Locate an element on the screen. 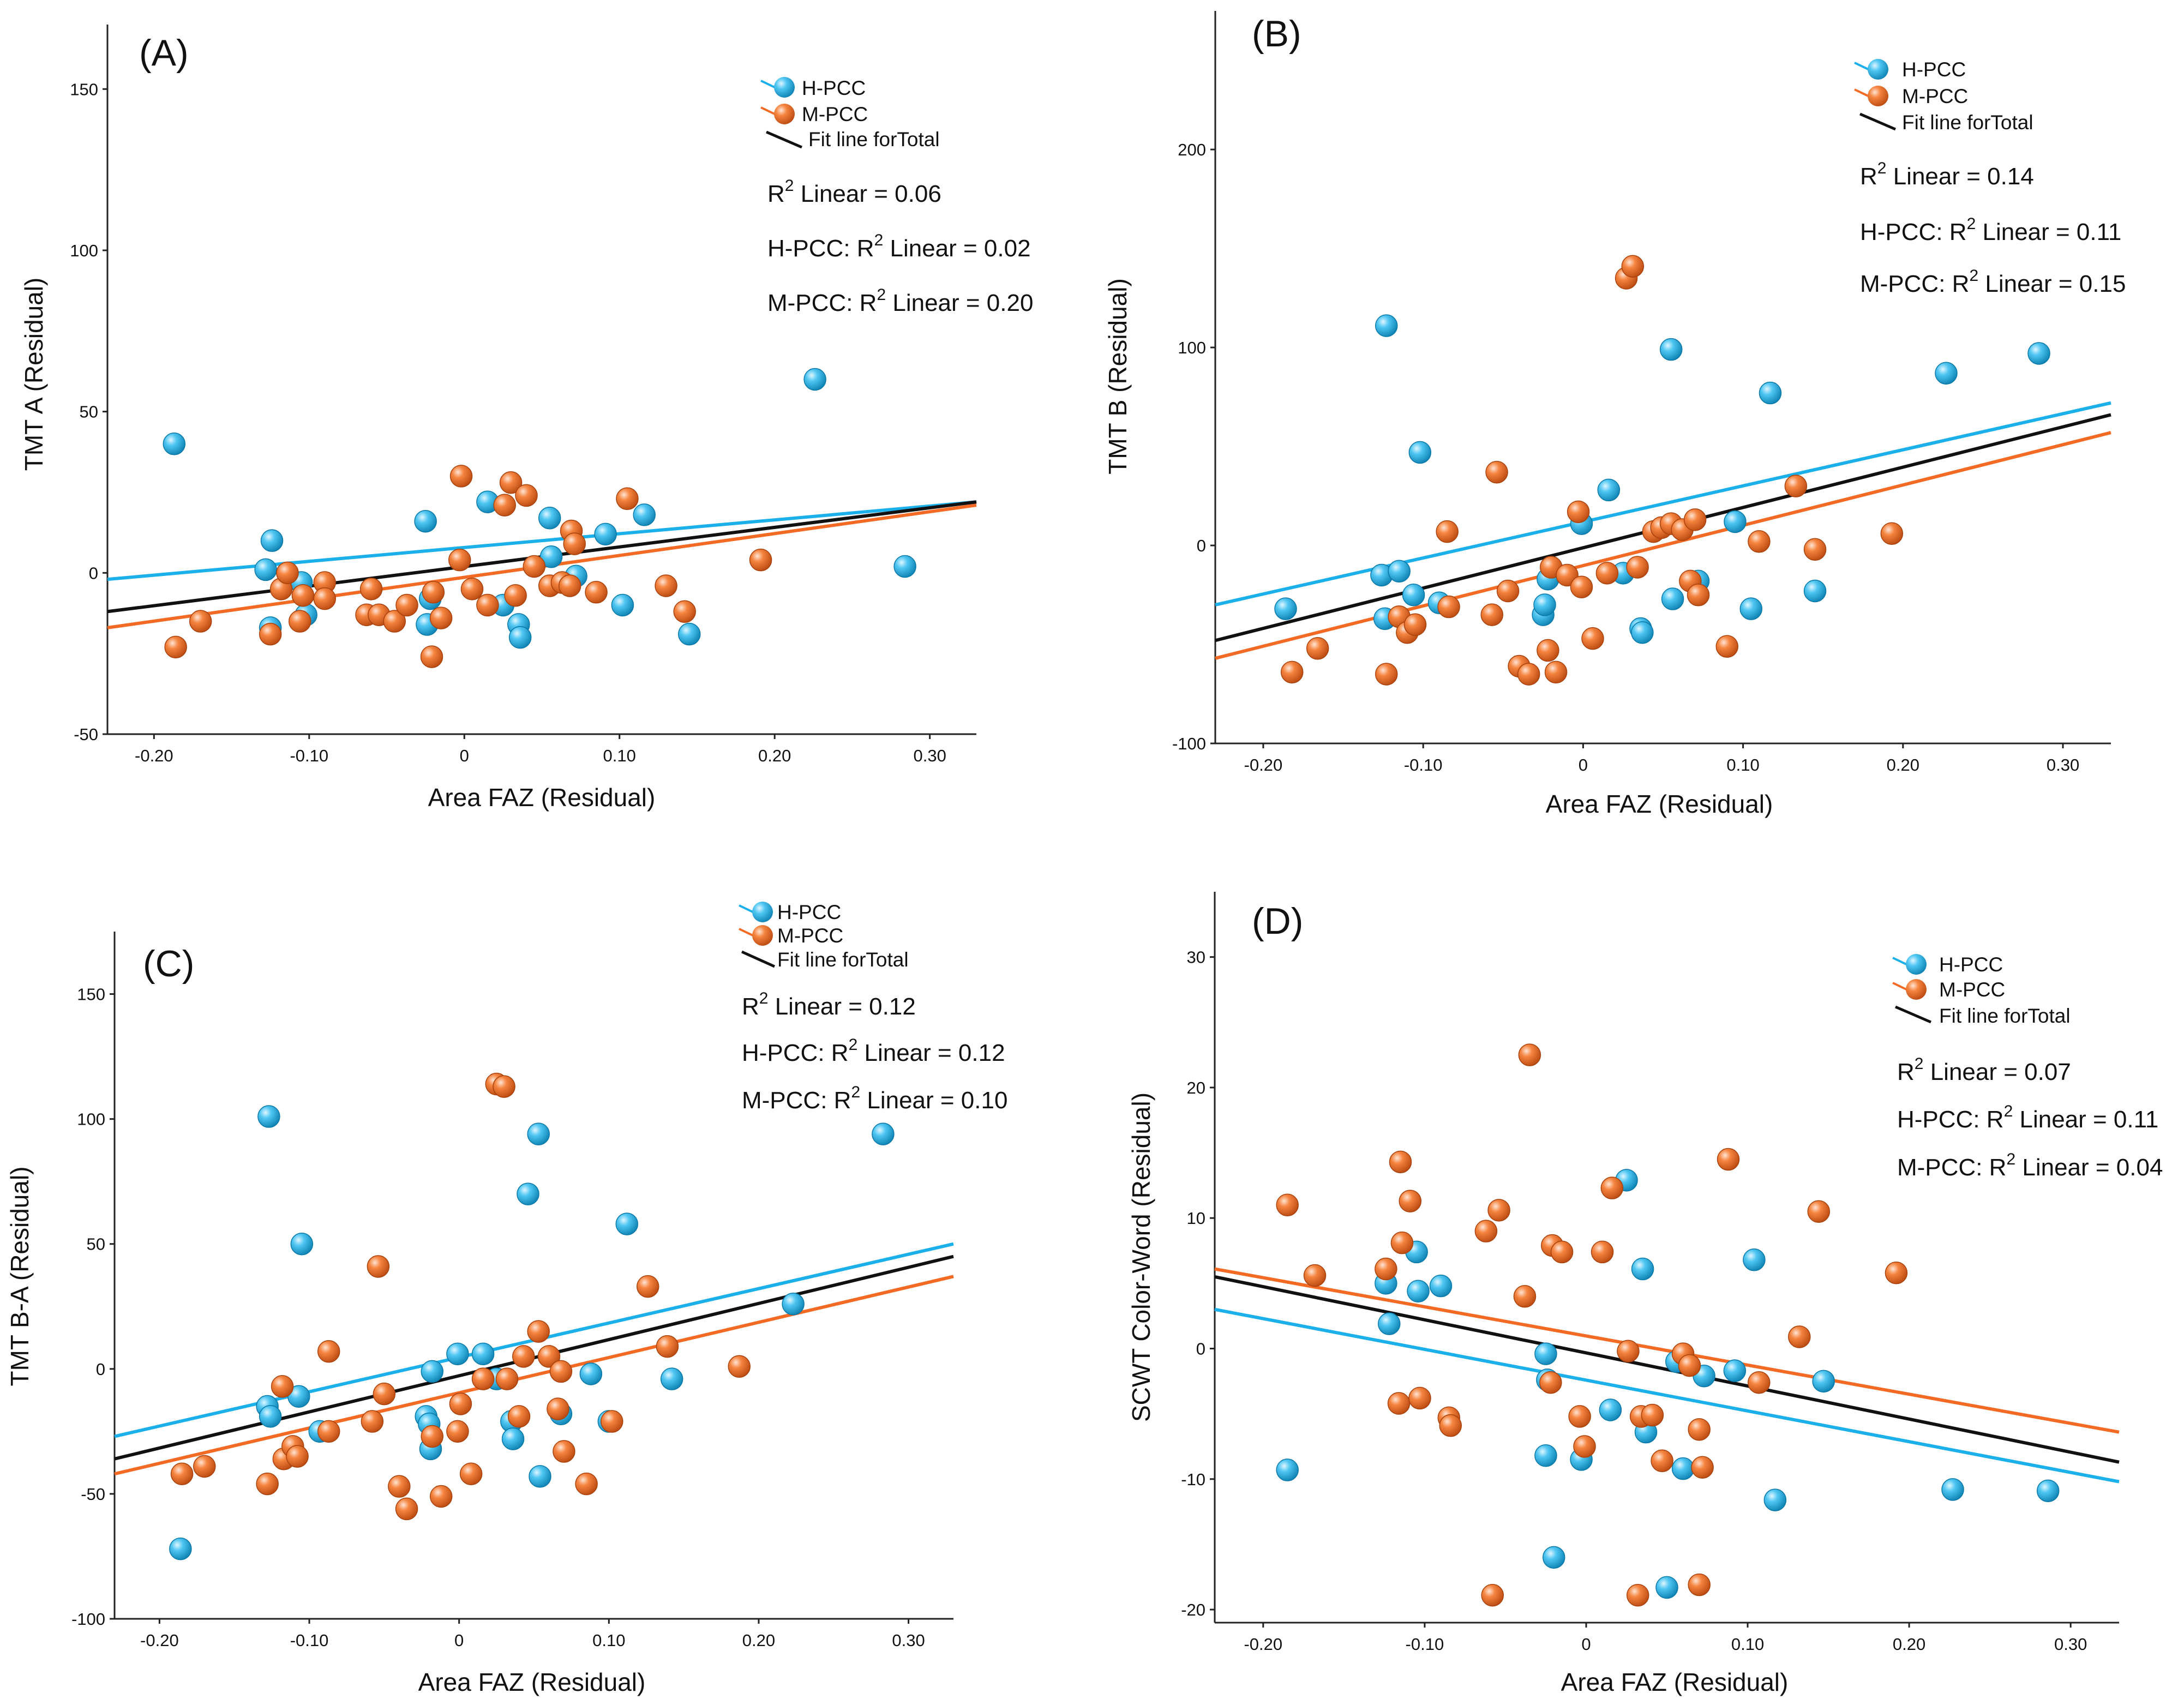  stat-r2-m-pcc: M-PCC: R2 Linear = 0.10 is located at coordinates (874, 1098).